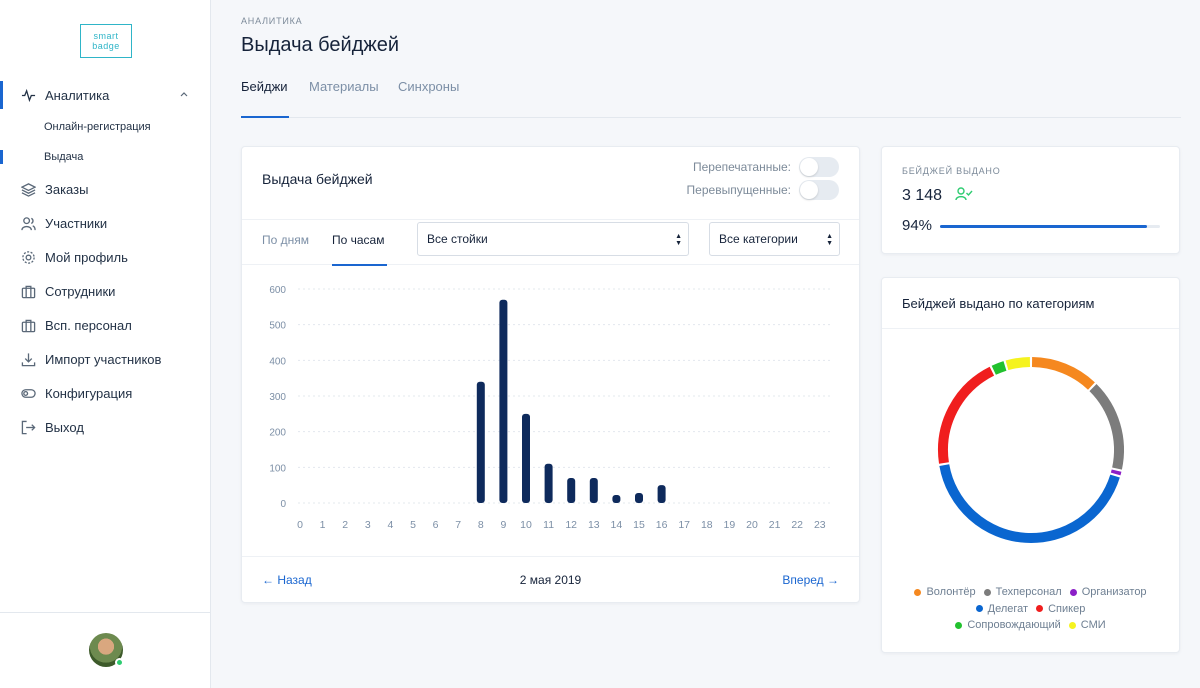 The height and width of the screenshot is (688, 1200). Describe the element at coordinates (1093, 625) in the screenshot. I see `legend-label: СМИ` at that location.